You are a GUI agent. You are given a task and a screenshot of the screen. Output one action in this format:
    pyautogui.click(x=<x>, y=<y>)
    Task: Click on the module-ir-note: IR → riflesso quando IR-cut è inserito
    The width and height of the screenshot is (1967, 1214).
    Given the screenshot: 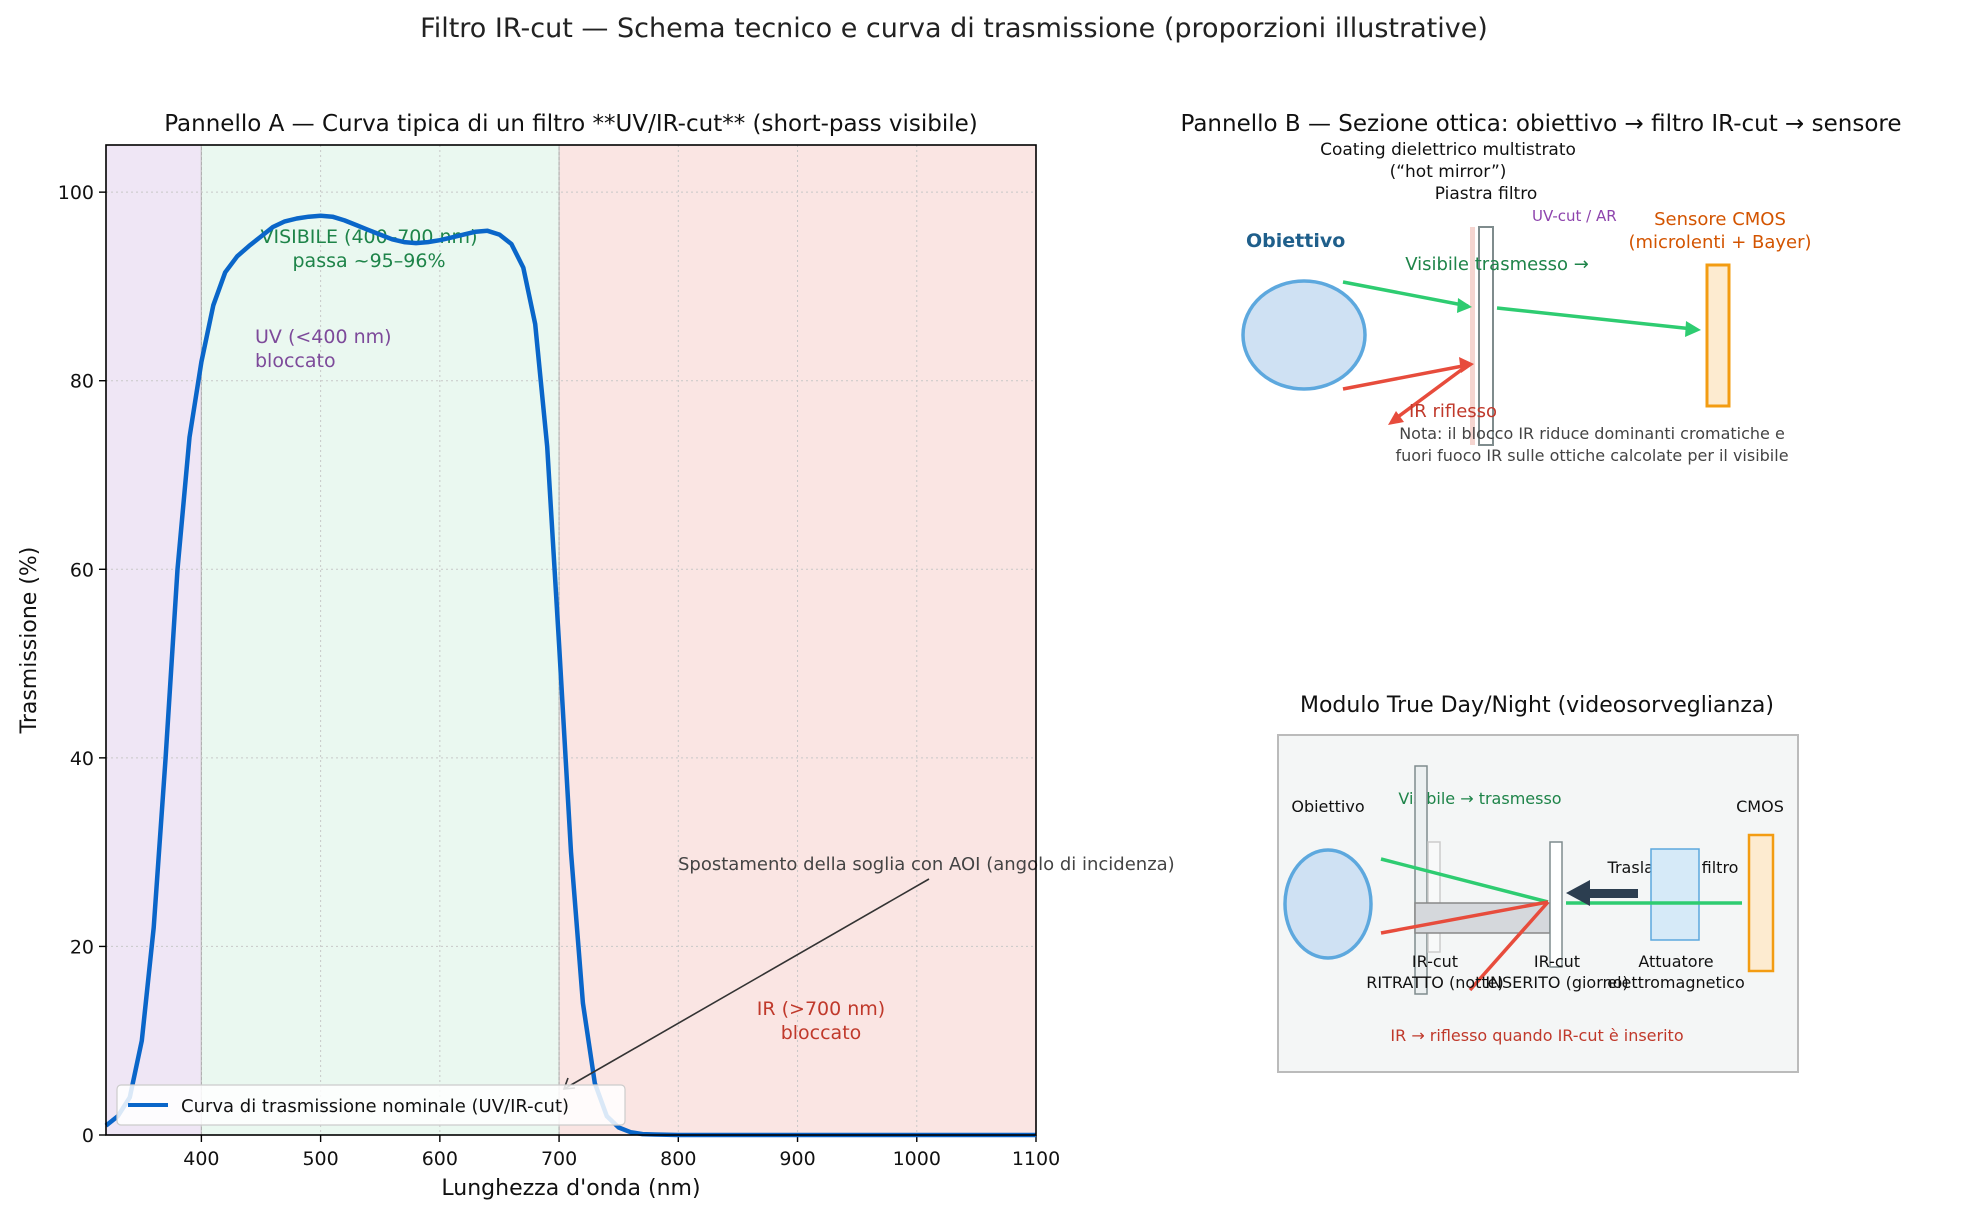 What is the action you would take?
    pyautogui.click(x=1536, y=1035)
    